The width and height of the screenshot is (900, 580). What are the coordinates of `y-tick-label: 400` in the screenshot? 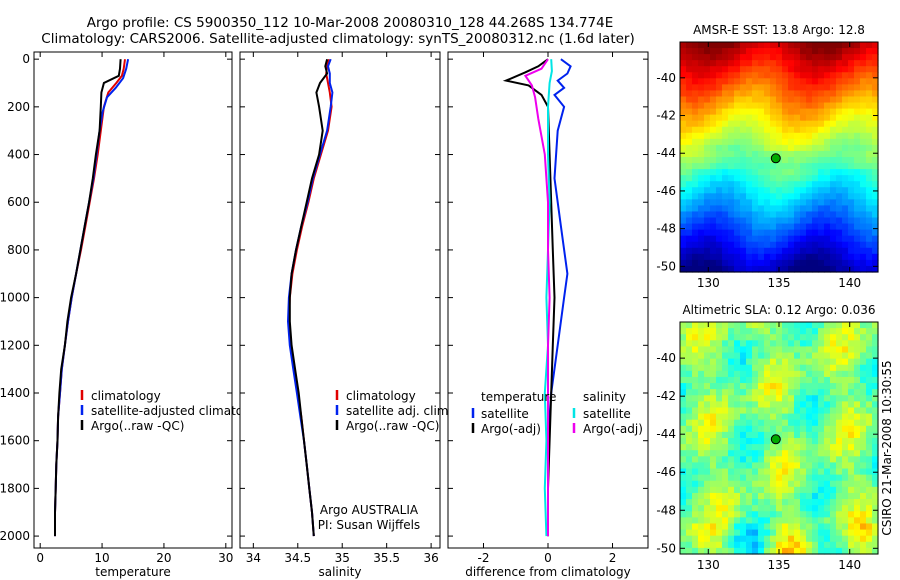 It's located at (18, 155).